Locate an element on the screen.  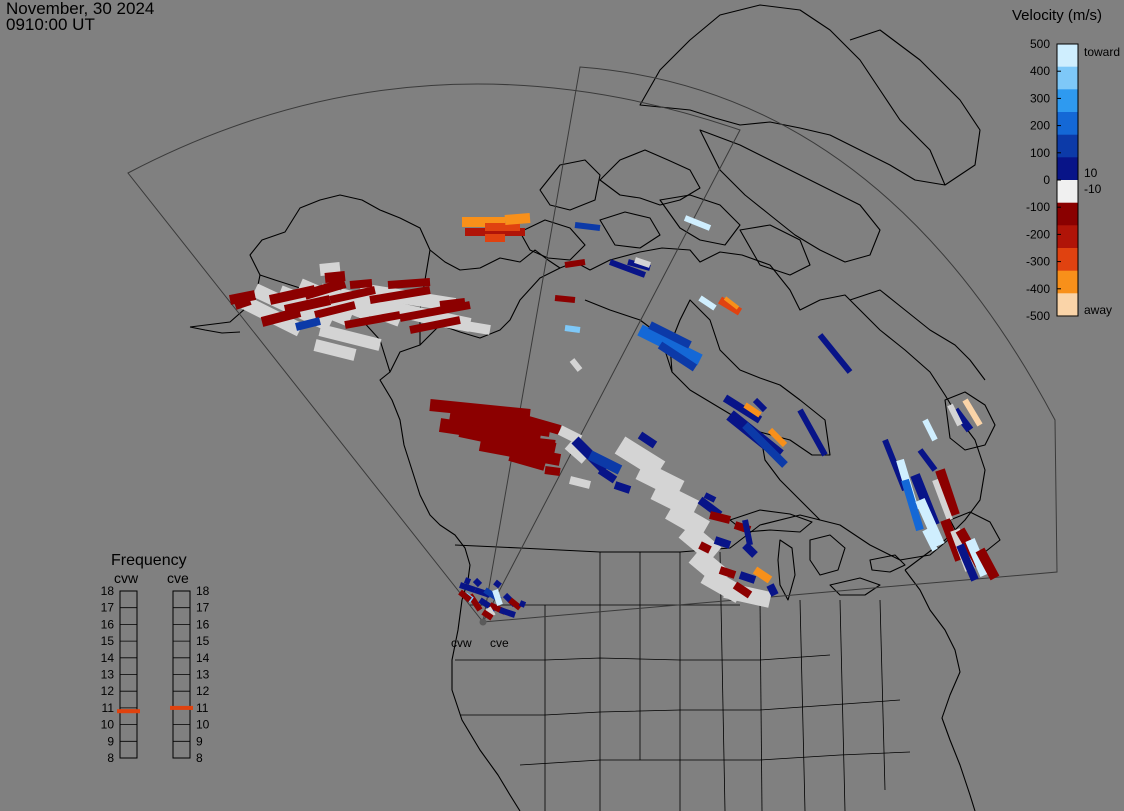
velocity-legend-title: Velocity (m/s) is located at coordinates (1057, 15).